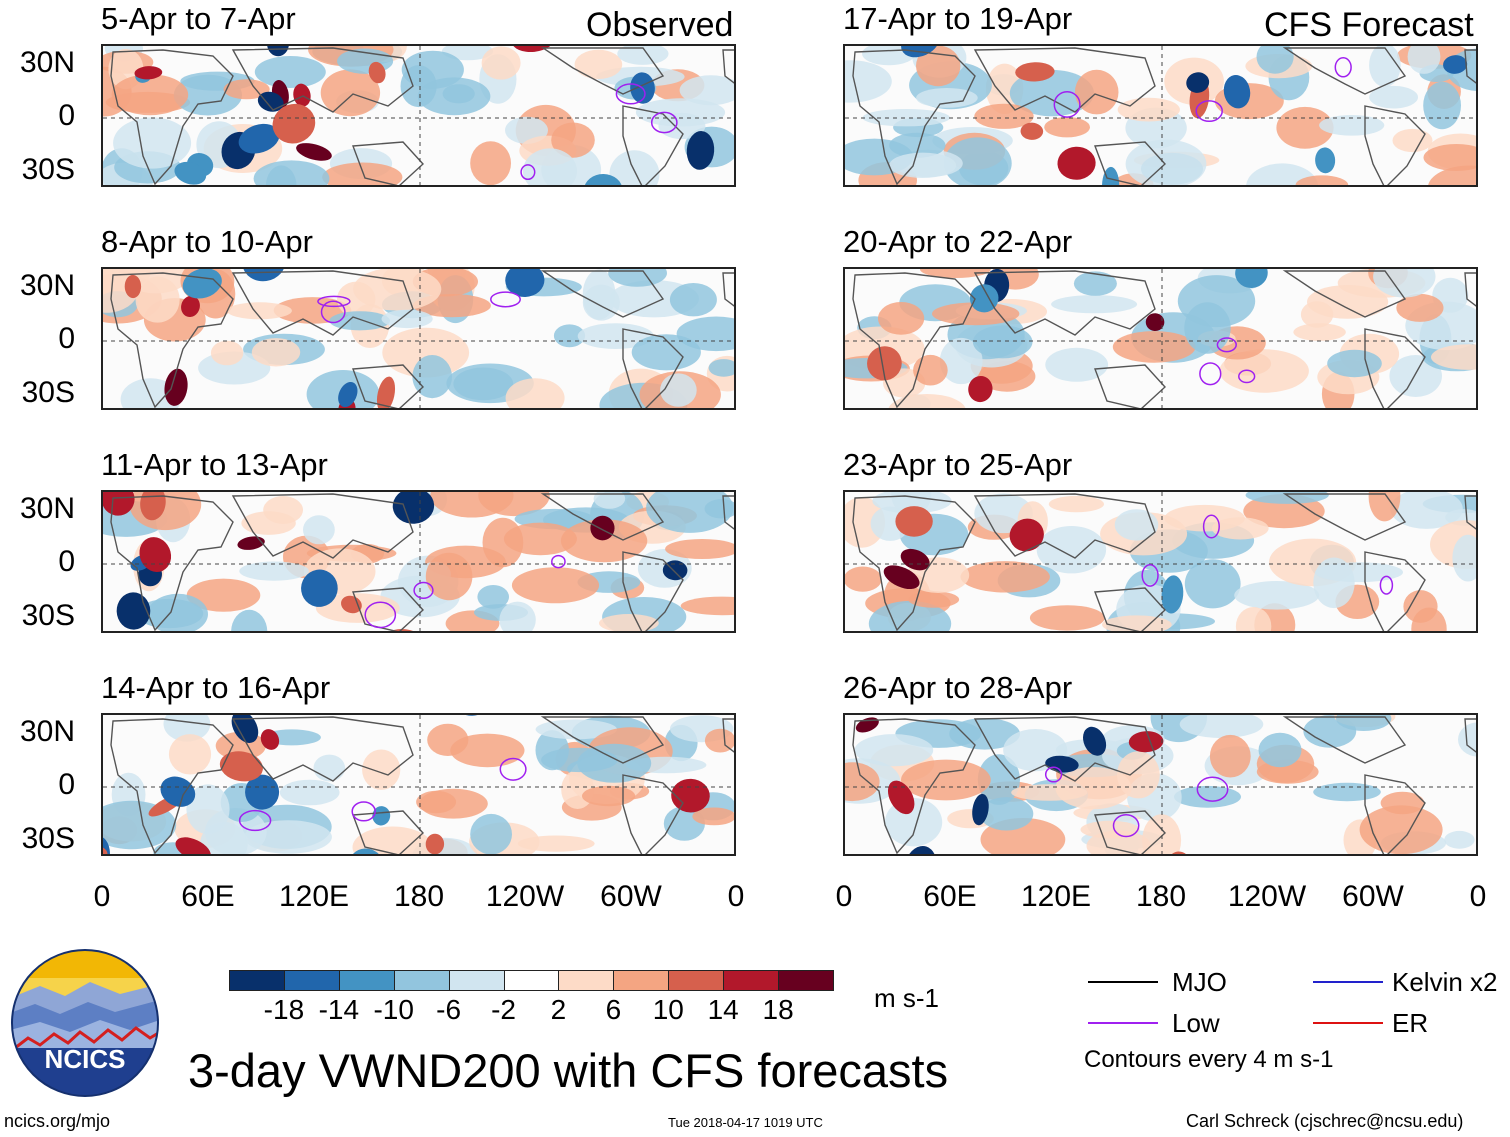  What do you see at coordinates (778, 1009) in the screenshot?
I see `colorbar-tick: 18` at bounding box center [778, 1009].